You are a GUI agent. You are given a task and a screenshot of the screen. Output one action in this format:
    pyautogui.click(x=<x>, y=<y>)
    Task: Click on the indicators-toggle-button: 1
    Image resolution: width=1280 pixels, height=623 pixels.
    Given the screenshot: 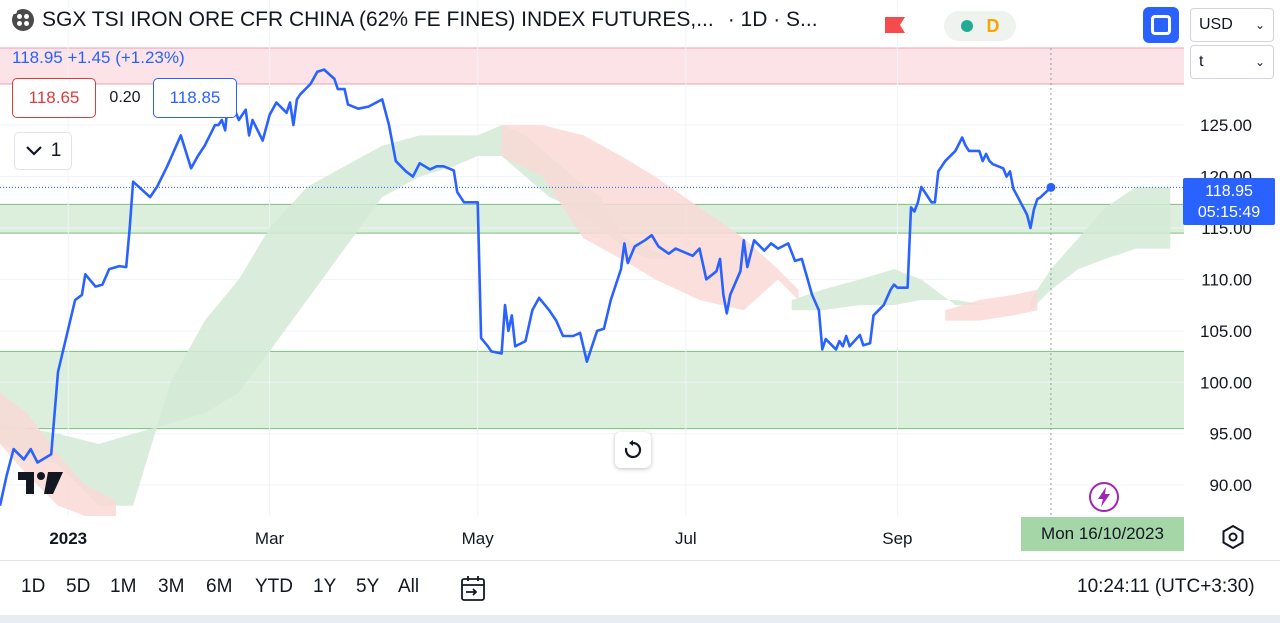 What is the action you would take?
    pyautogui.click(x=43, y=151)
    